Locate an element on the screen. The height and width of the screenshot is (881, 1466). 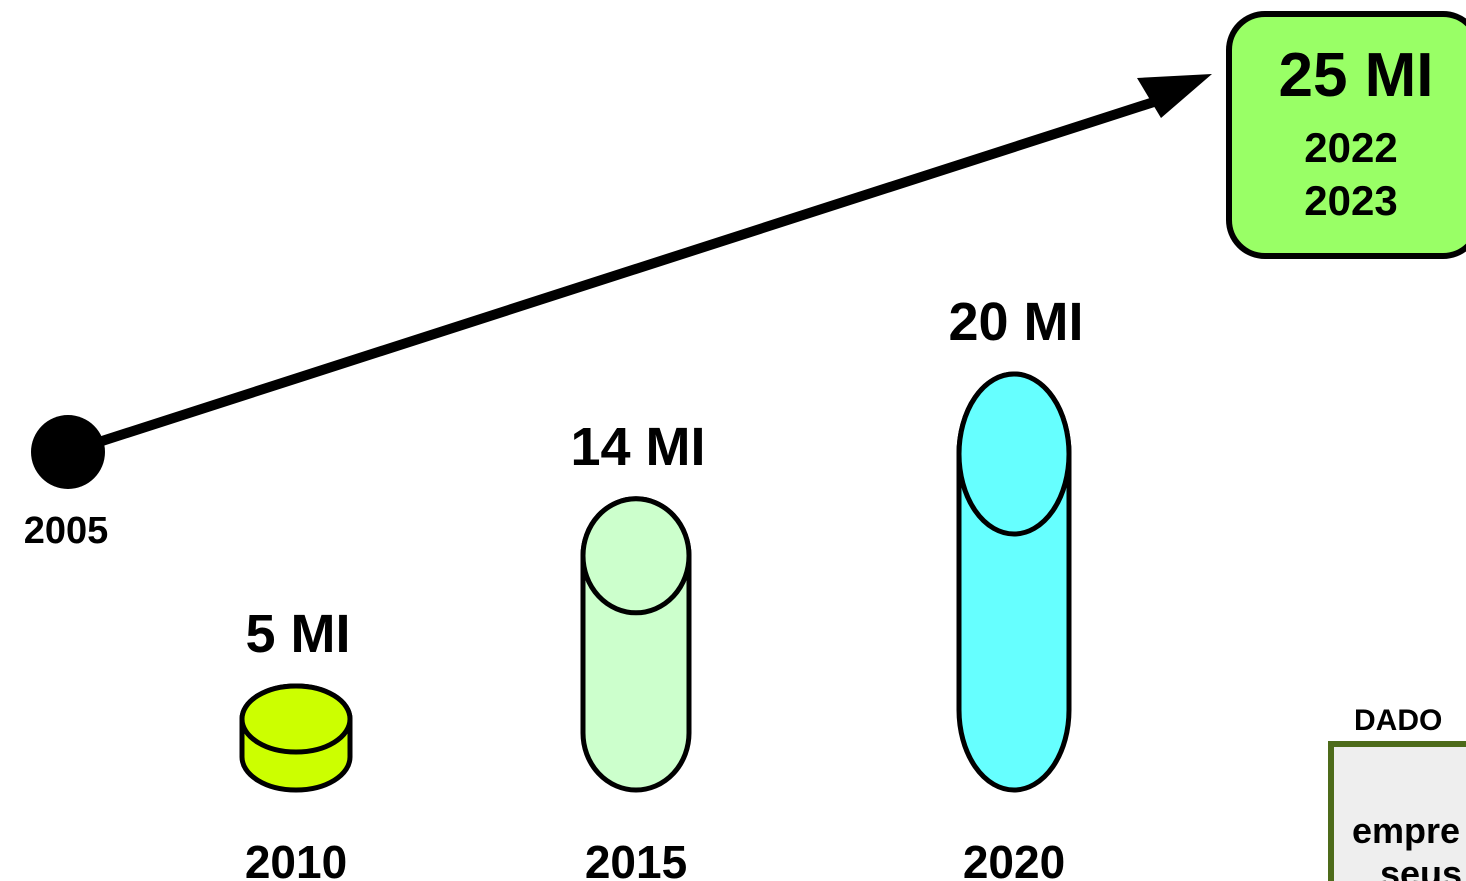
bar-2020-value-label: 20 MI is located at coordinates (1015, 322).